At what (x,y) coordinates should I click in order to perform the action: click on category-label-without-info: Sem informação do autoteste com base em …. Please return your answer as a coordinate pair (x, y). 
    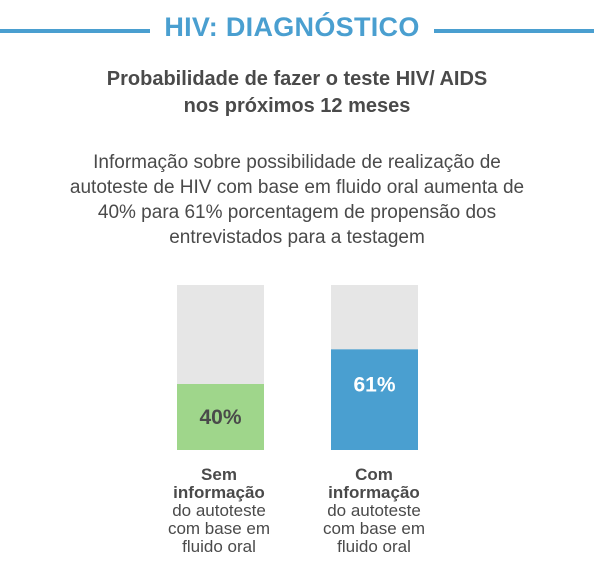
    Looking at the image, I should click on (219, 511).